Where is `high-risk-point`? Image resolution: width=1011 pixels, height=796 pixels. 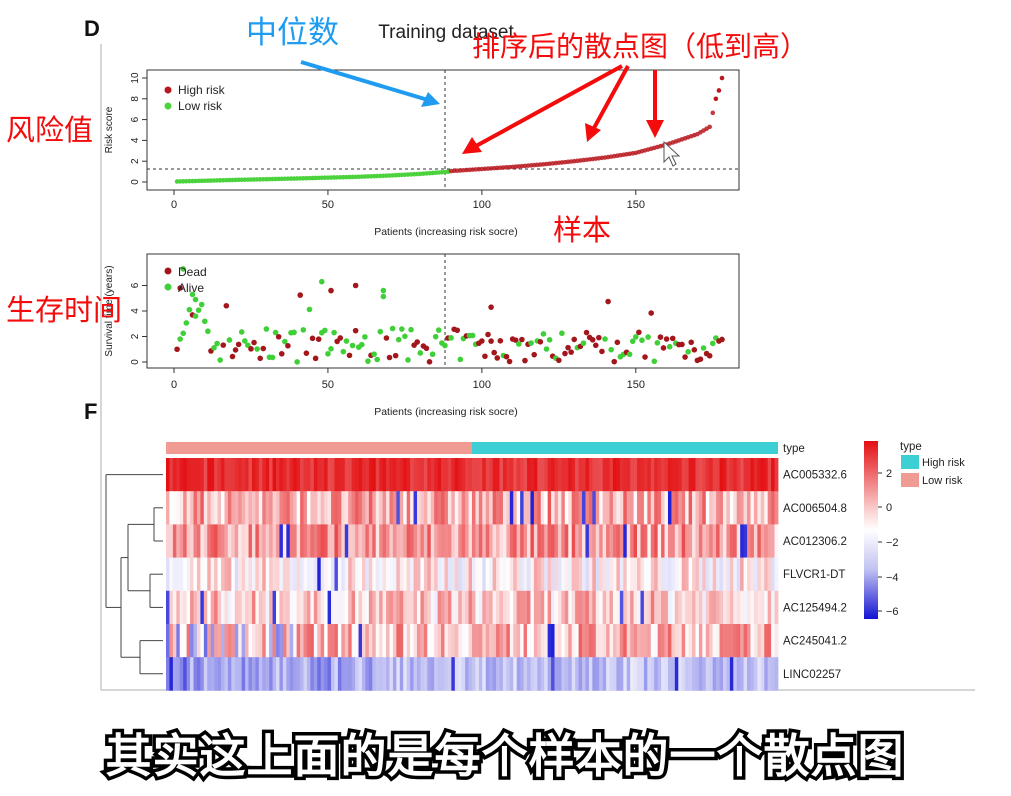
high-risk-point is located at coordinates (709, 127).